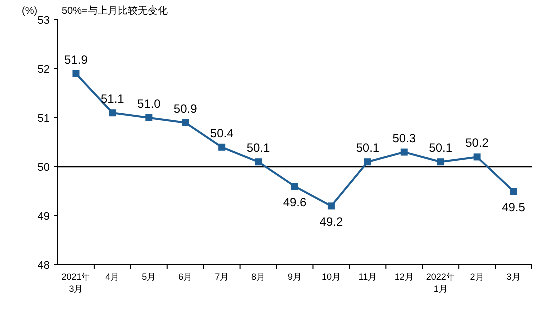  I want to click on text: 49.6, so click(295, 203).